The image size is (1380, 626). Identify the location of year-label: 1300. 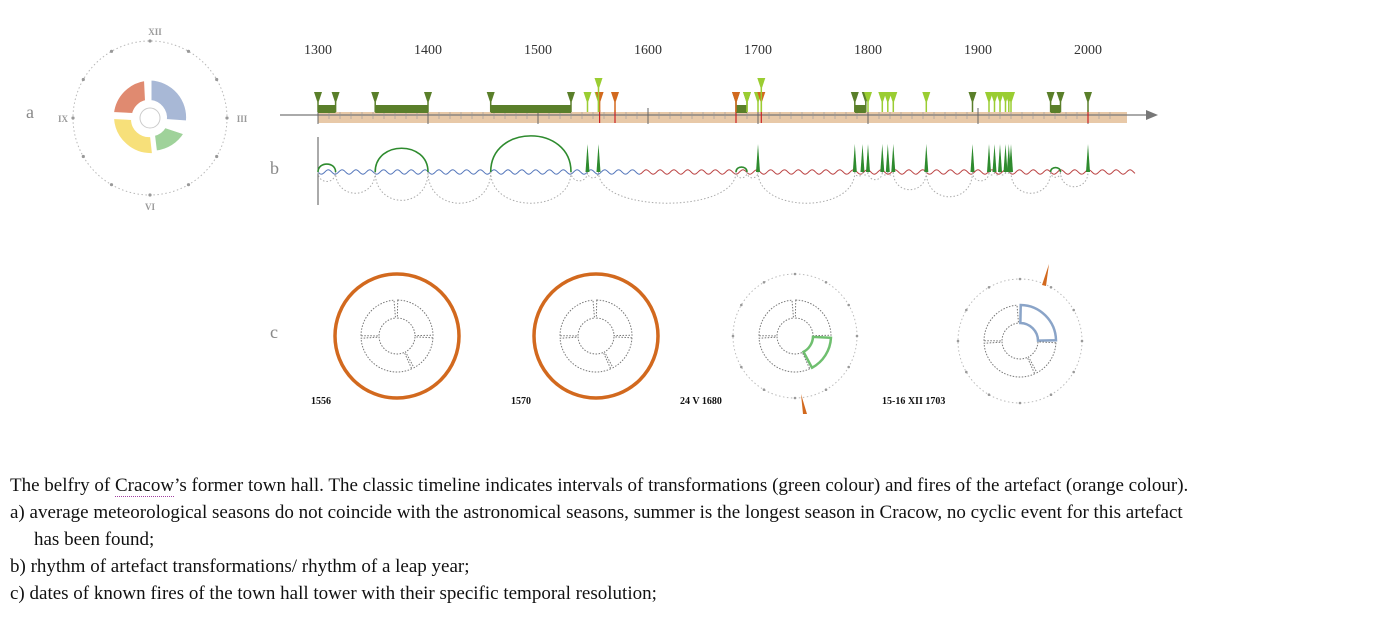
(318, 50).